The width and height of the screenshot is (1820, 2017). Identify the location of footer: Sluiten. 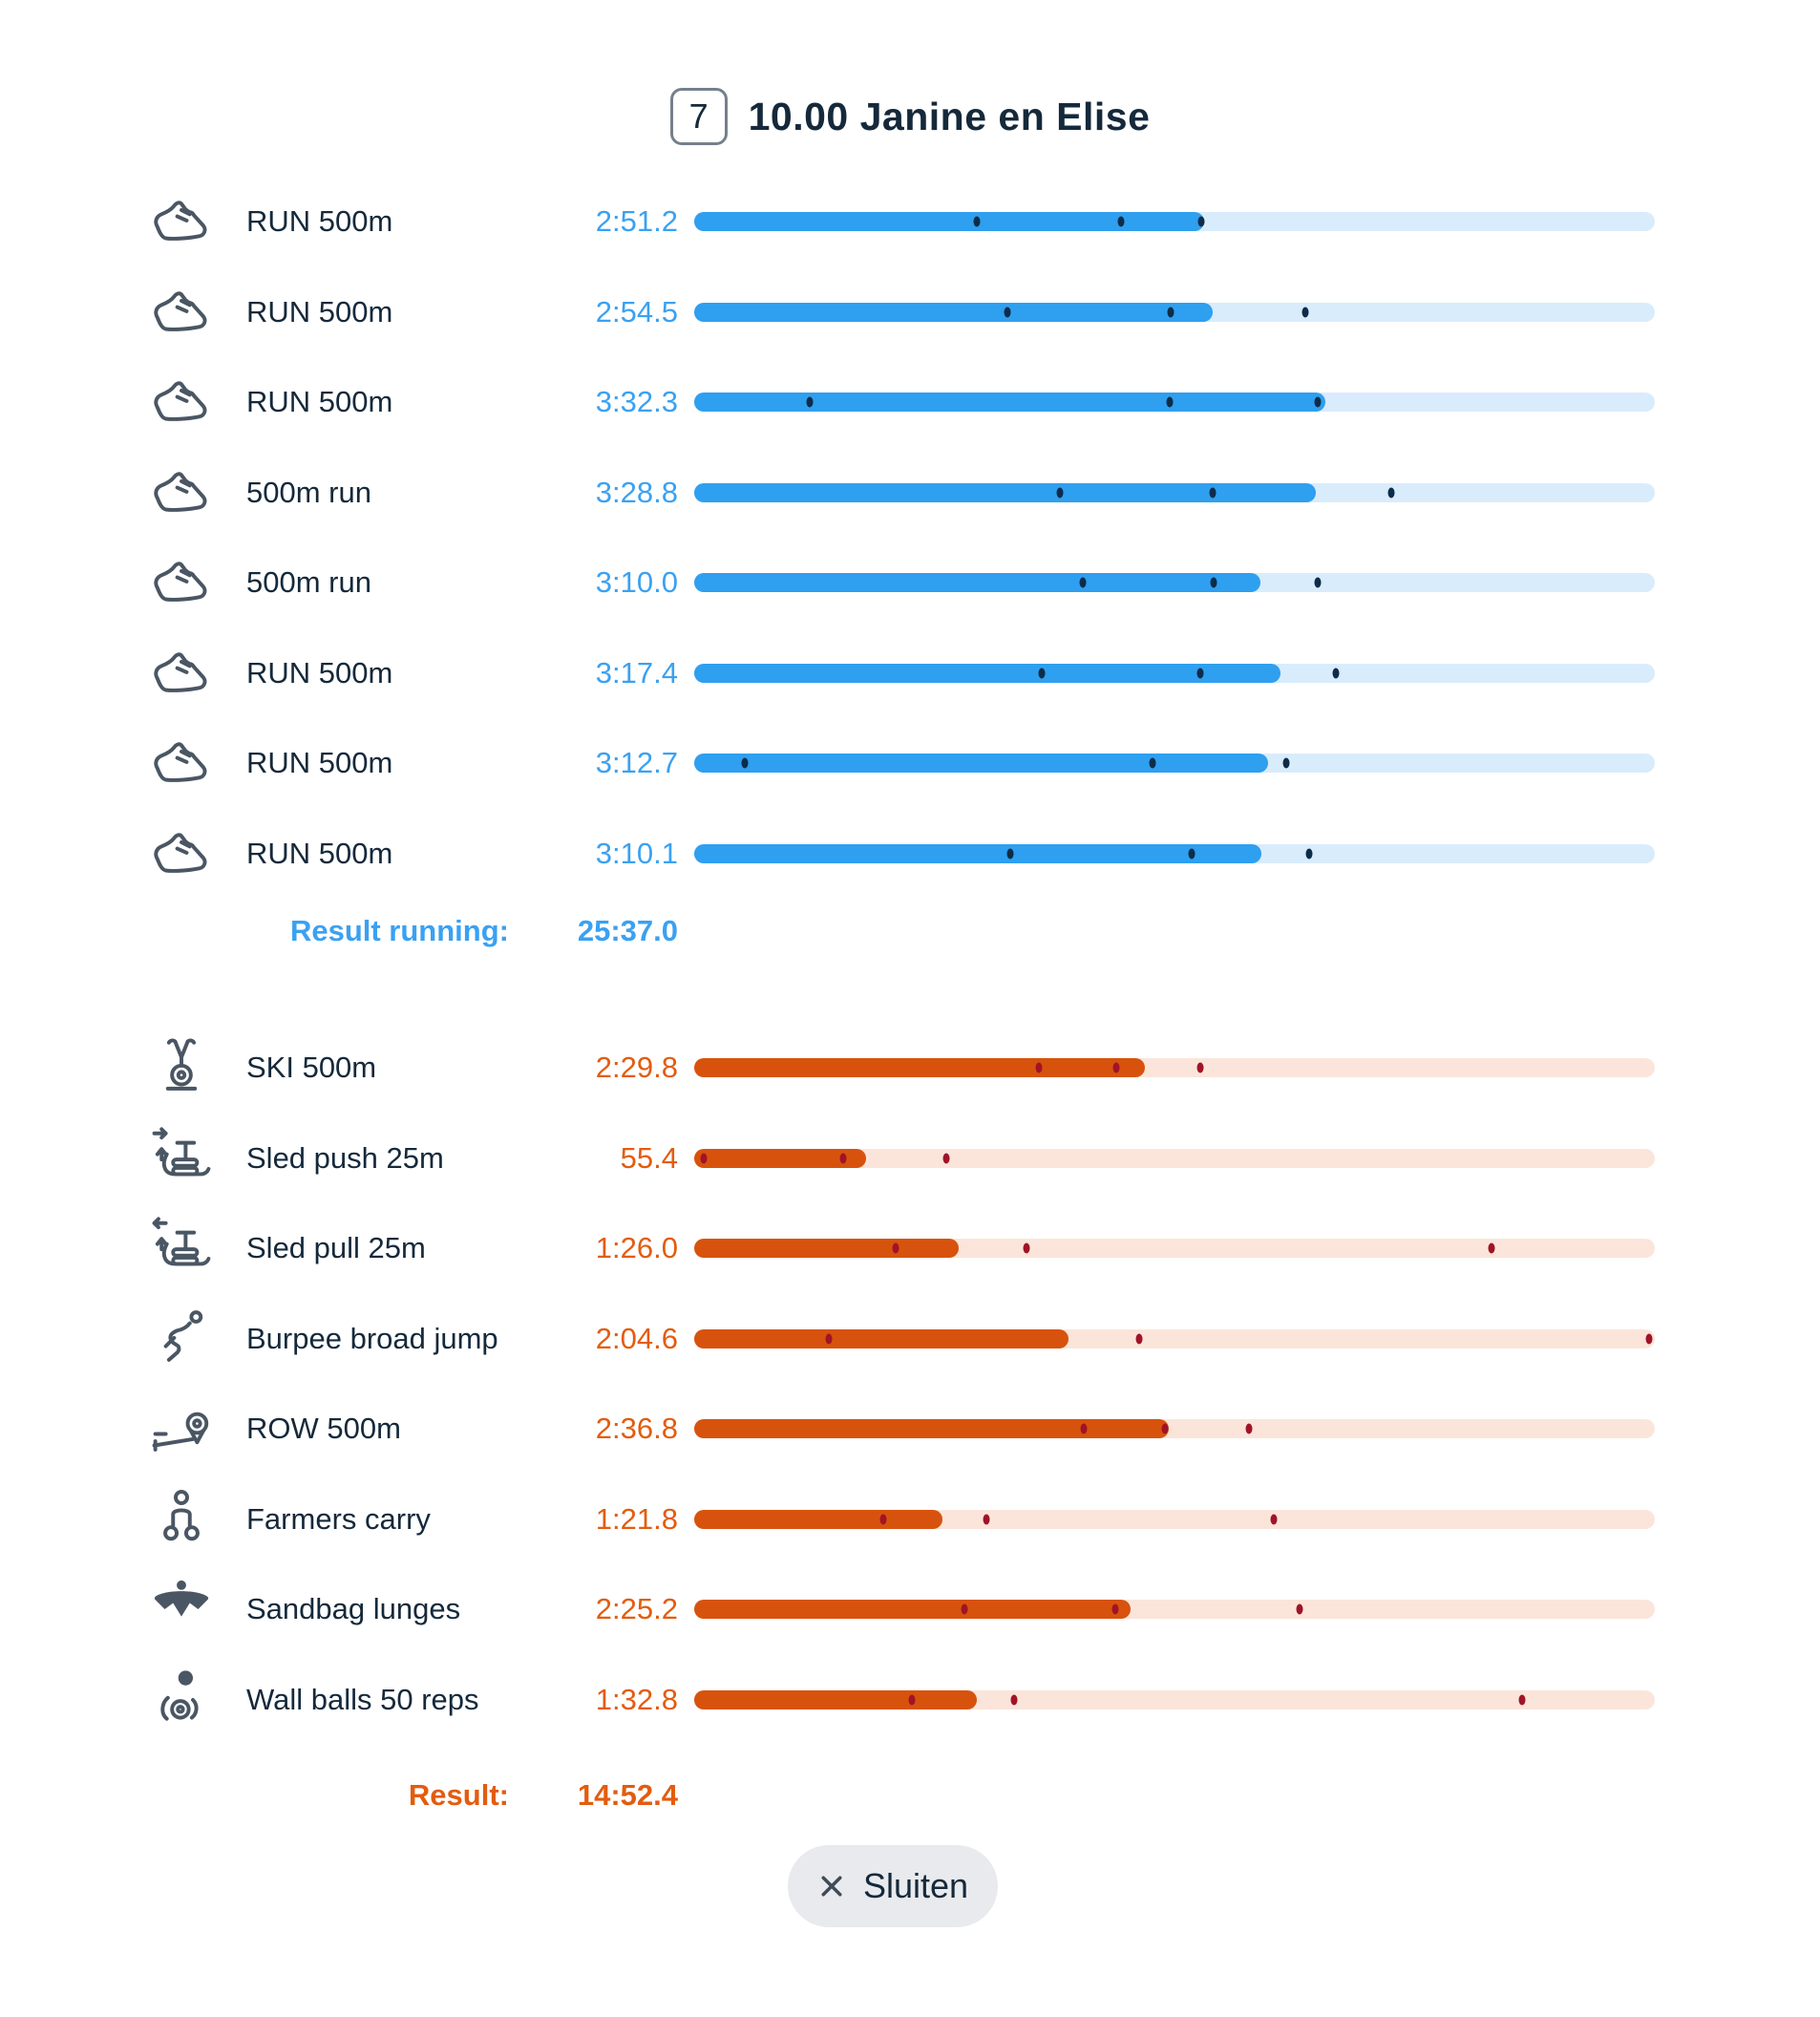
(910, 1886).